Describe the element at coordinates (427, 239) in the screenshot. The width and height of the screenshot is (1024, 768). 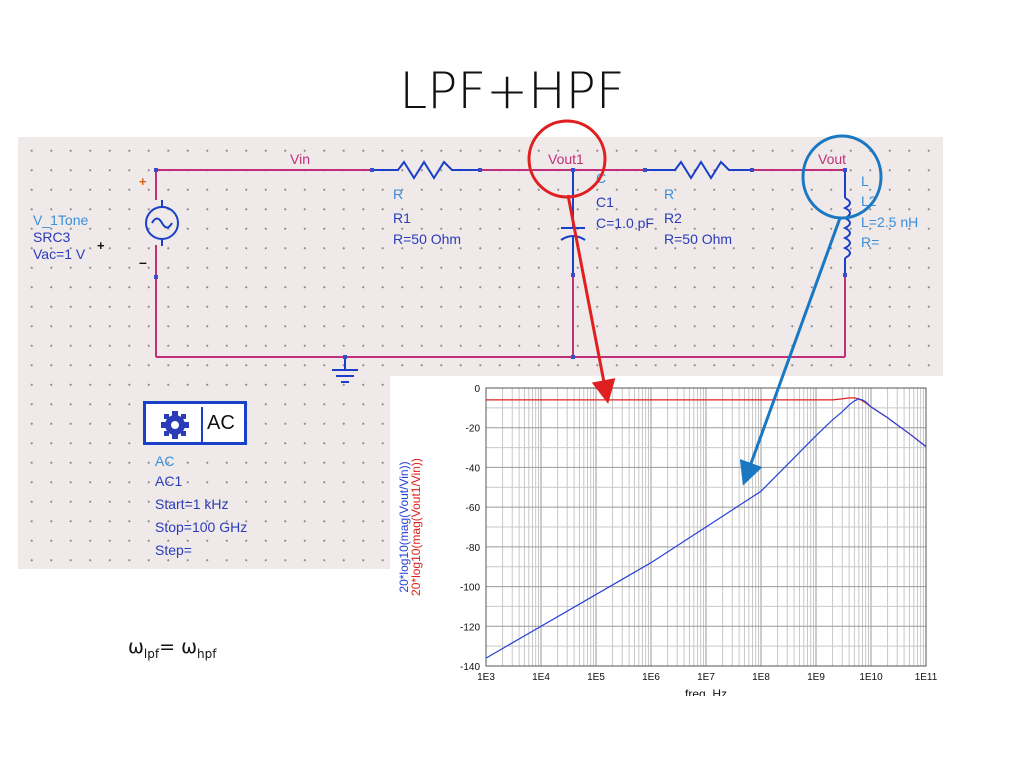
I see `r1-value: R=50 Ohm` at that location.